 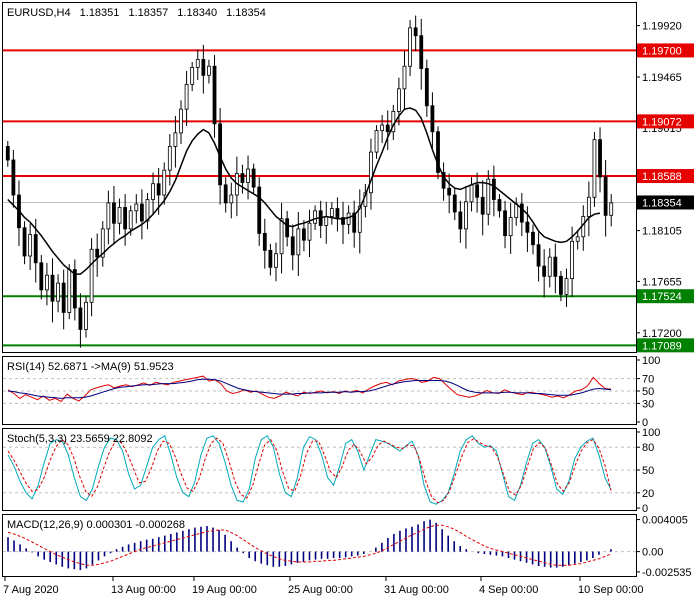 I want to click on x-tick-label: 31 Aug 00:00, so click(x=416, y=590).